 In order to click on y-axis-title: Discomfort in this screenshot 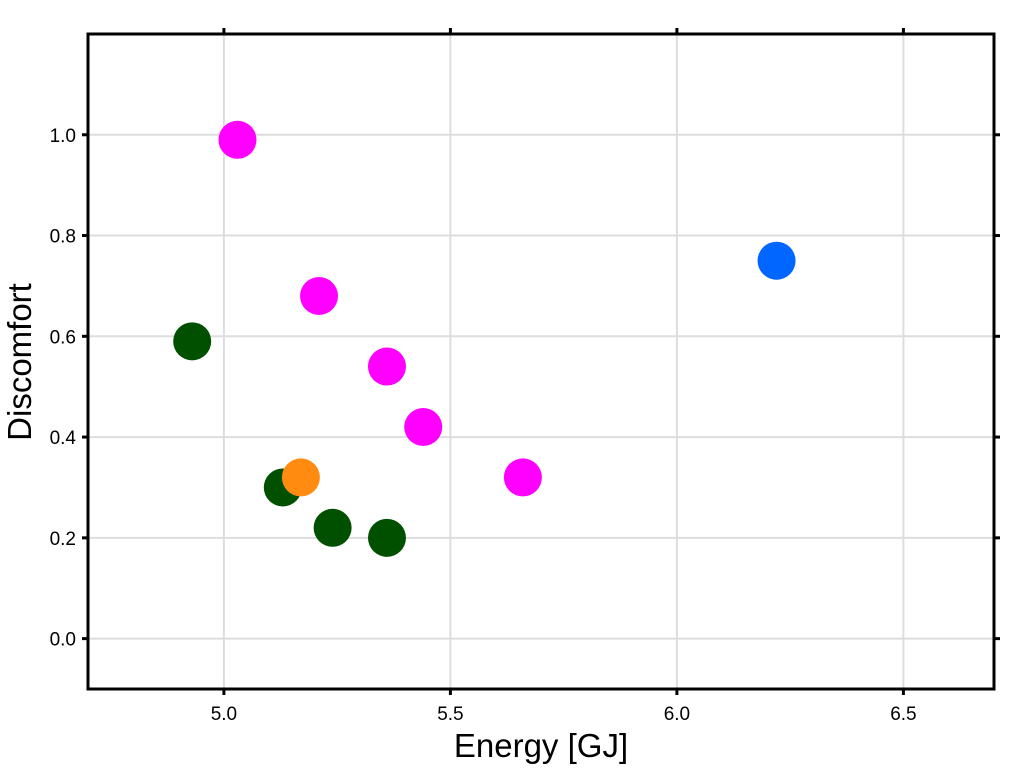, I will do `click(19, 362)`.